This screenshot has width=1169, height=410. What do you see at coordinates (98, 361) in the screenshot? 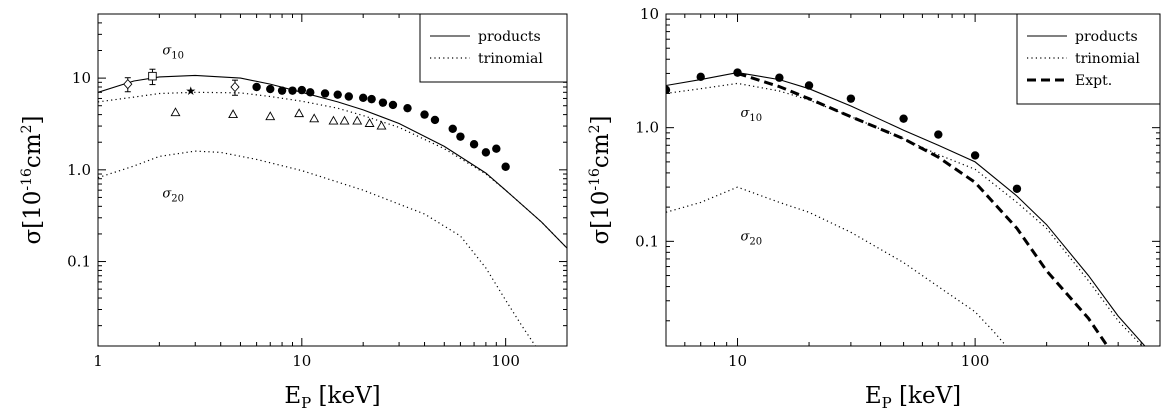
I see `x-tick-label: 1` at bounding box center [98, 361].